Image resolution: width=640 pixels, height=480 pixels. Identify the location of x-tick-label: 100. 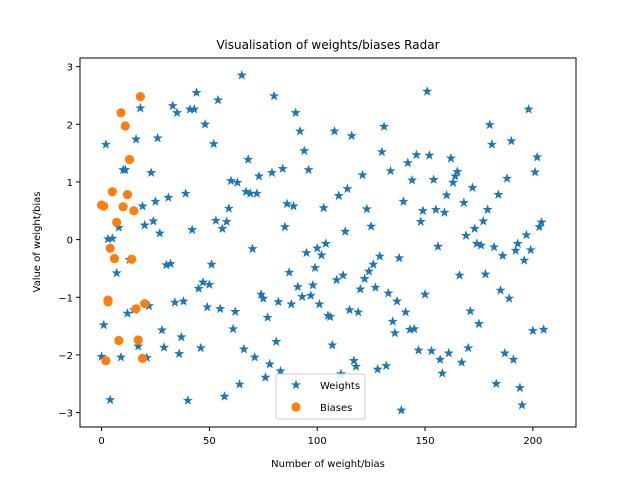
(317, 441).